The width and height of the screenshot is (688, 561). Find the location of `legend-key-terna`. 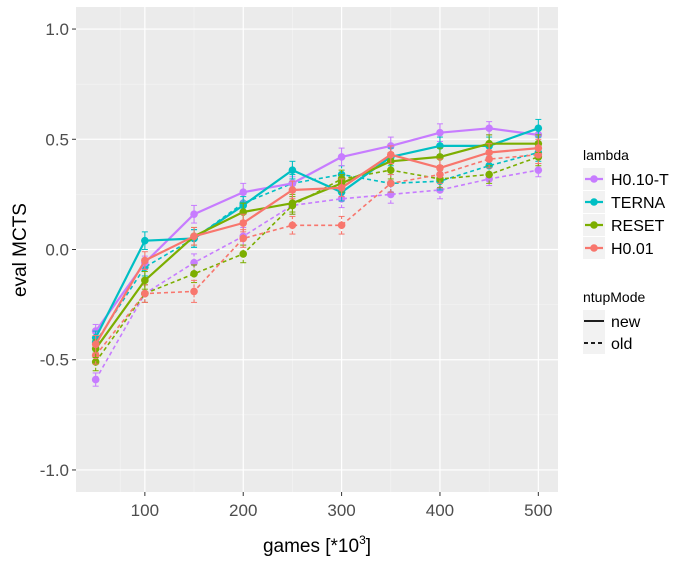

legend-key-terna is located at coordinates (594, 202).